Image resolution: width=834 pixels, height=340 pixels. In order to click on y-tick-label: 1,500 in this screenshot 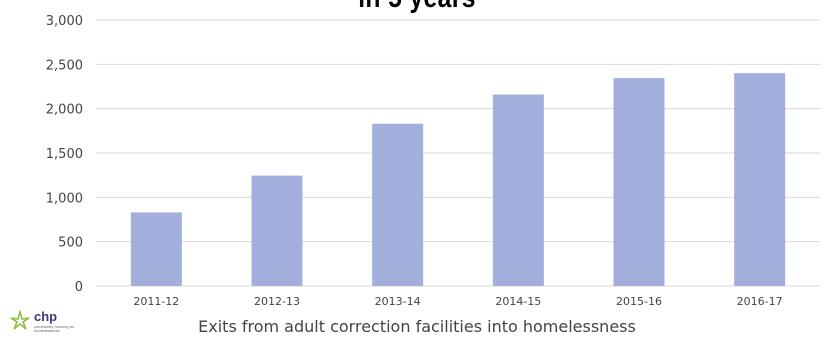, I will do `click(64, 154)`.